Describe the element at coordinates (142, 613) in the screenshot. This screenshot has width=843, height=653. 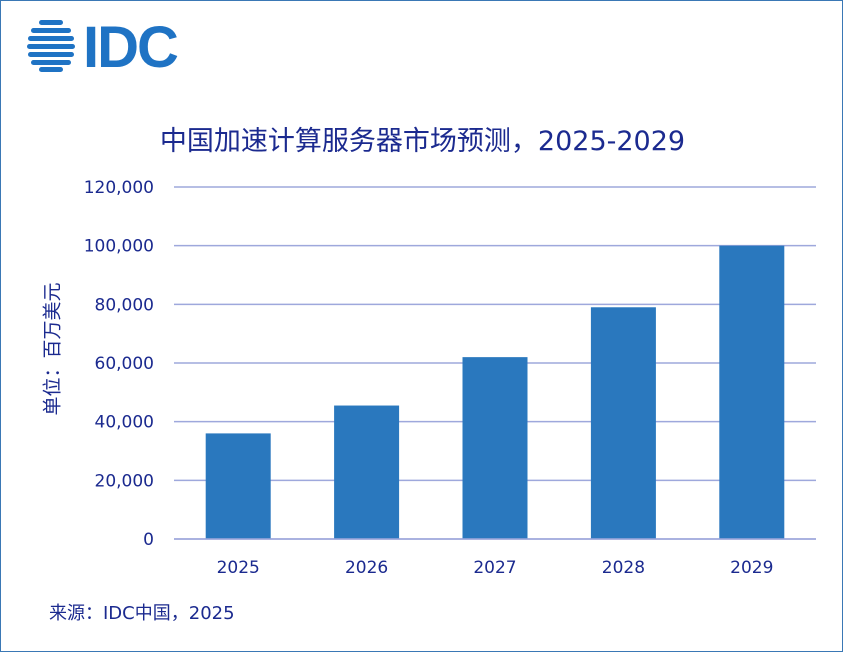
I see `source-note: 来源：IDC中国，2025` at that location.